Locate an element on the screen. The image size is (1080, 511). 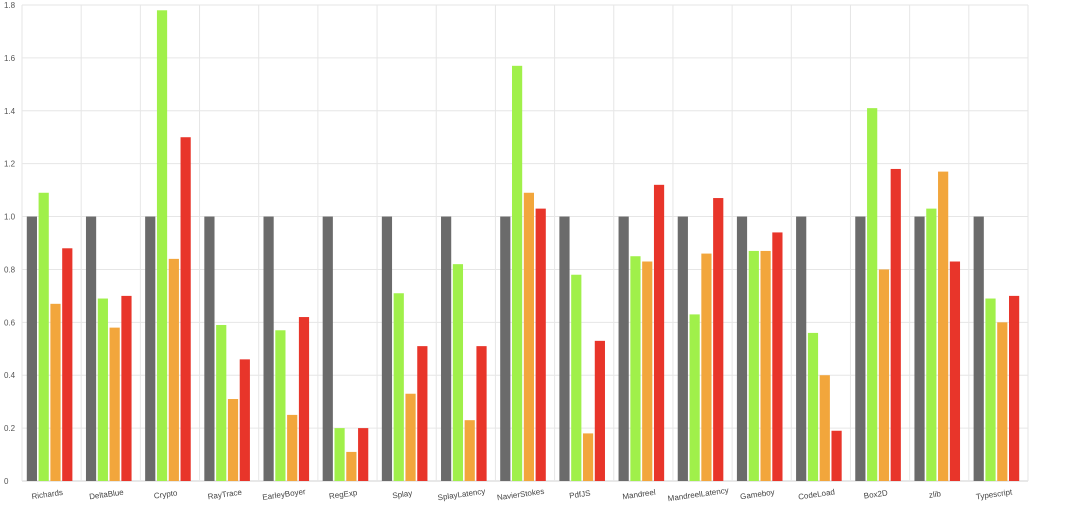
x-tick-label: Mandreel is located at coordinates (639, 495).